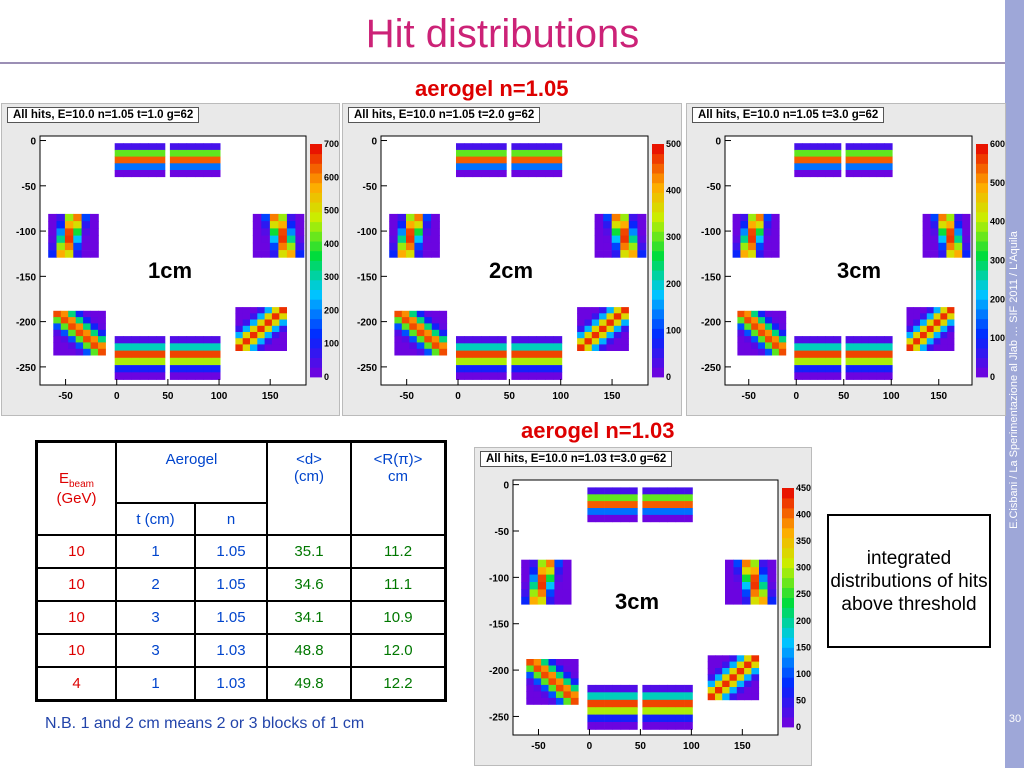 This screenshot has height=768, width=1024. What do you see at coordinates (241, 488) in the screenshot?
I see `table-header-row: Ebeam (GeV) Aerogel <d> (cm) <R(π)> cm` at bounding box center [241, 488].